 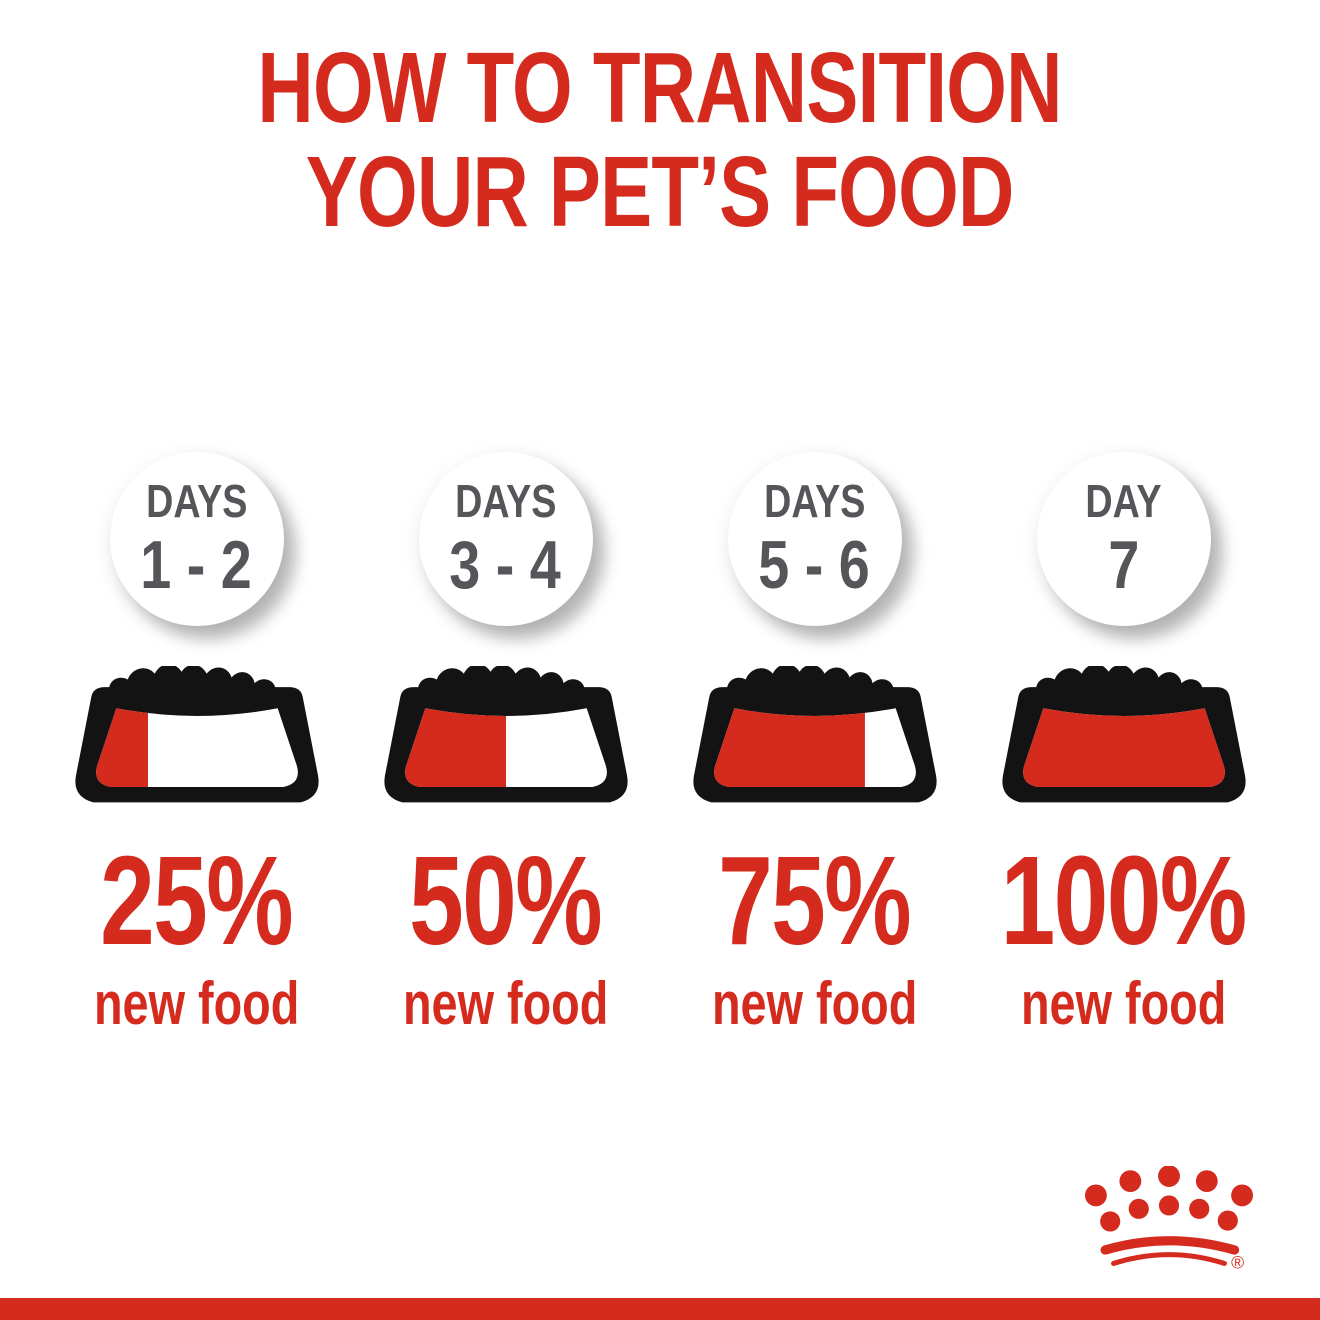 I want to click on day-badge: DAY 7, so click(x=1123, y=539).